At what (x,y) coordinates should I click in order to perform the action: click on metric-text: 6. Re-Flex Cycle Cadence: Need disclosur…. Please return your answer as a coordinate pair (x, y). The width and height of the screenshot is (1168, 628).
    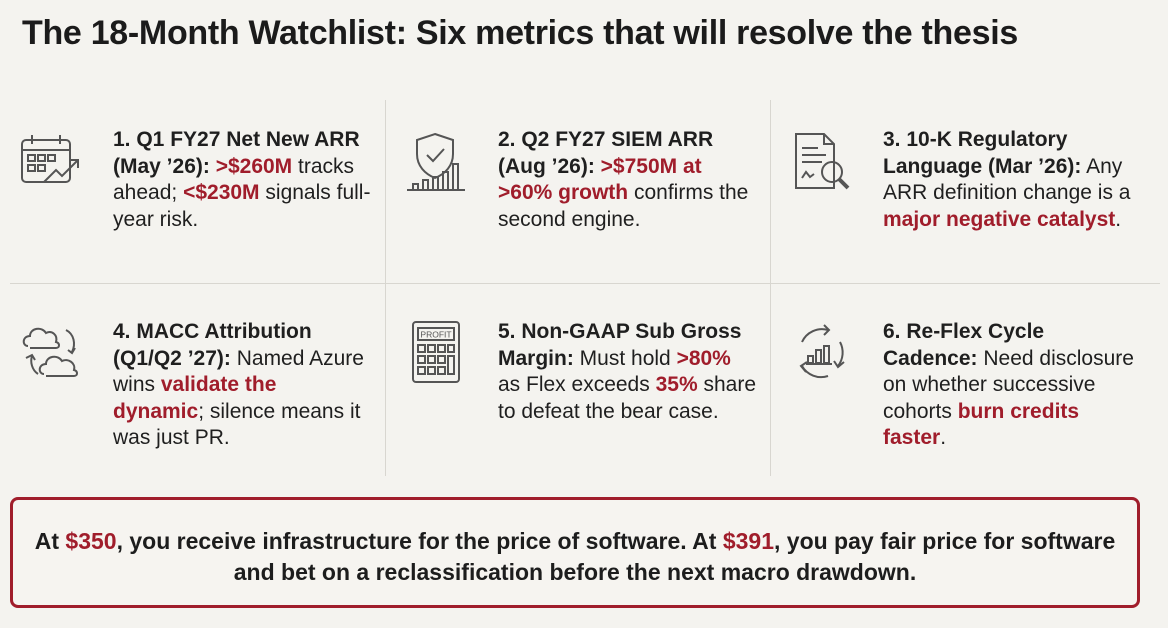
    Looking at the image, I should click on (1008, 384).